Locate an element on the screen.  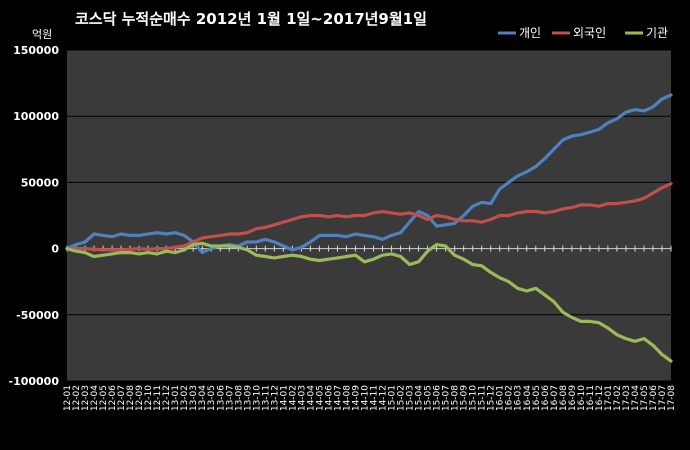
x-tick-label: 13-11 is located at coordinates (266, 398).